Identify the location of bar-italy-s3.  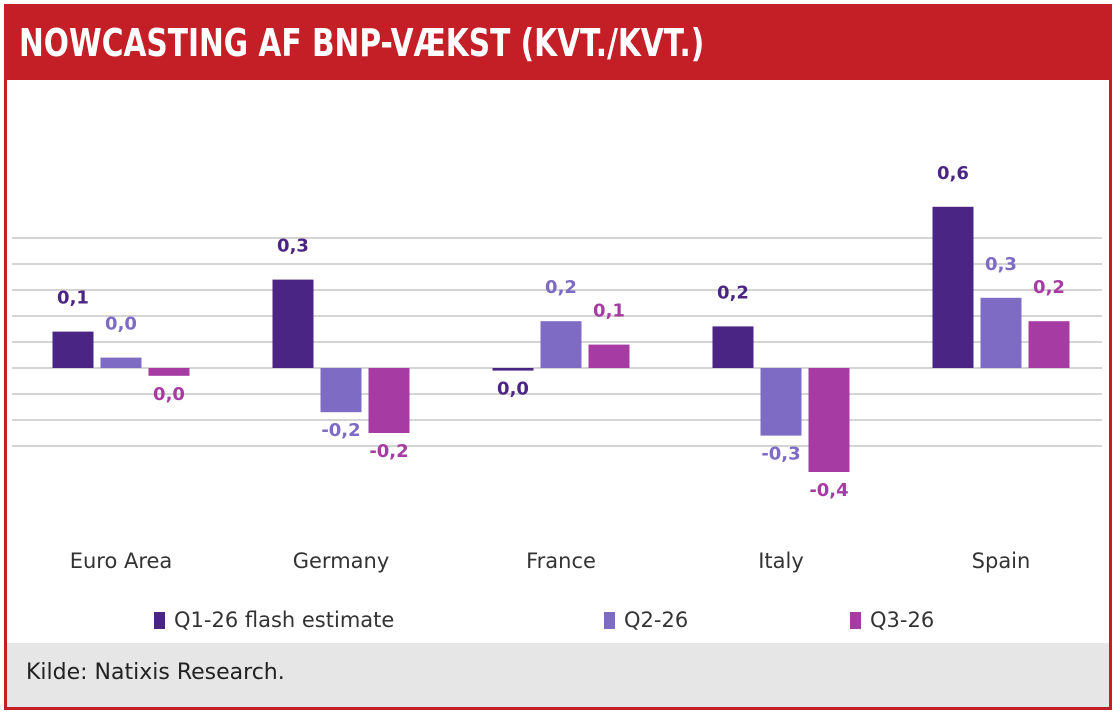
(829, 420).